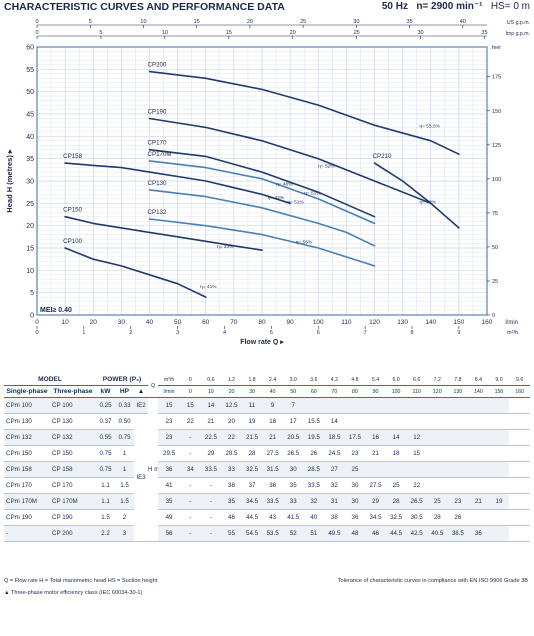 This screenshot has height=636, width=534. Describe the element at coordinates (357, 33) in the screenshot. I see `imp-gpm-tick-label: 25` at that location.